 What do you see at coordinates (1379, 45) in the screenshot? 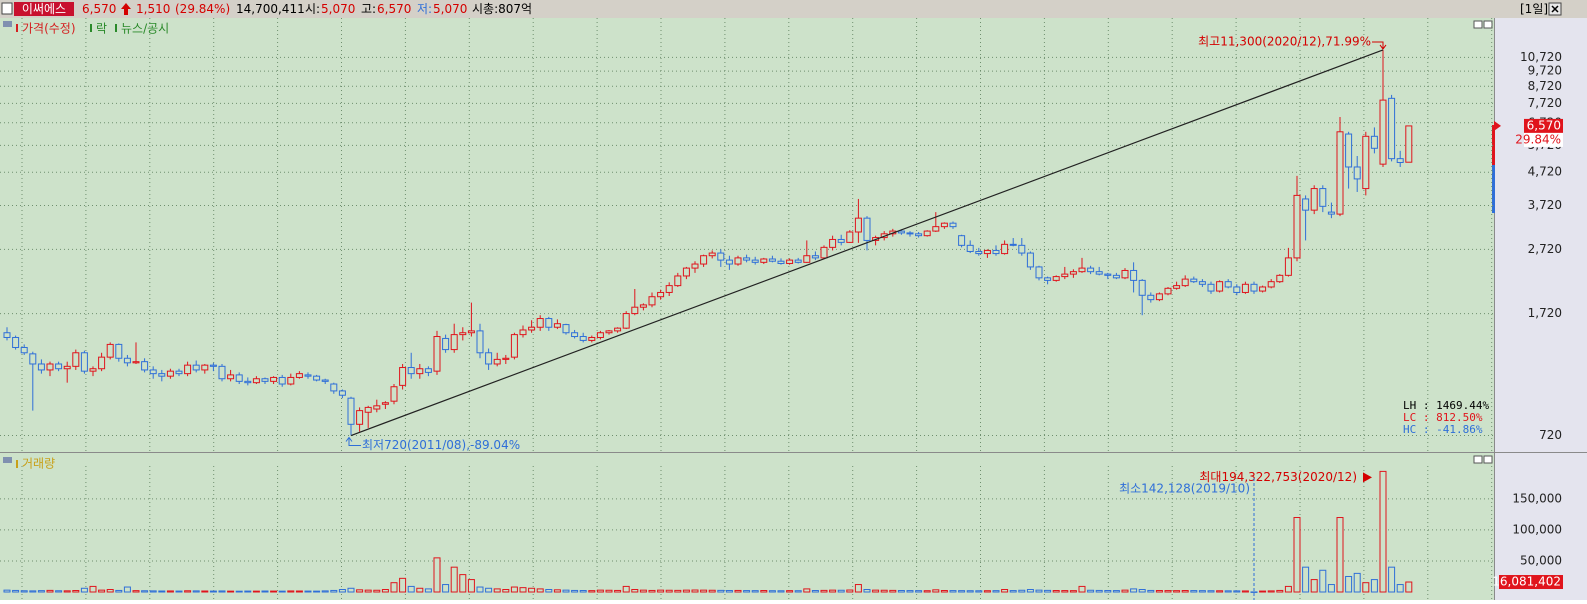
I see `high-arrow` at bounding box center [1379, 45].